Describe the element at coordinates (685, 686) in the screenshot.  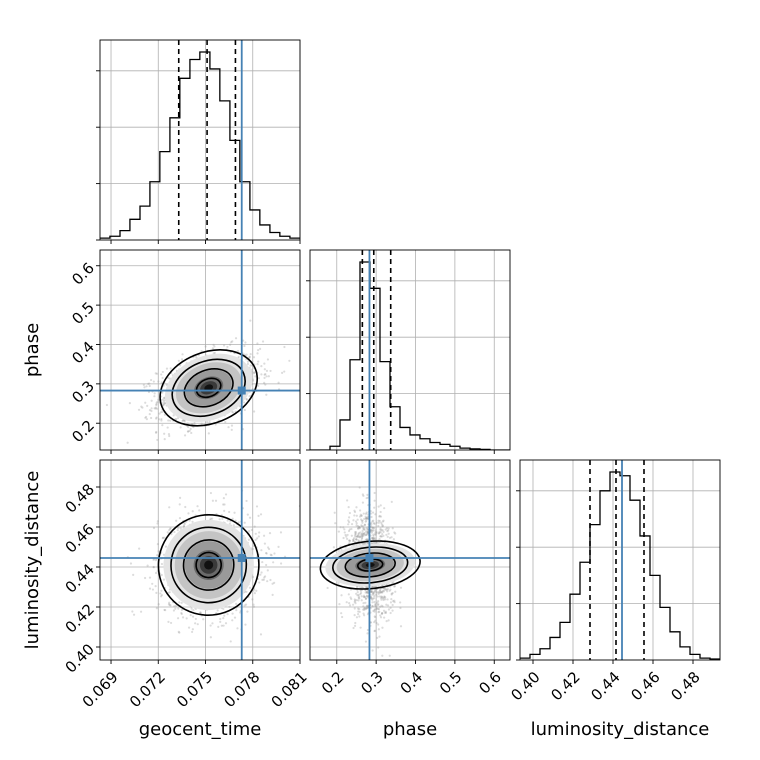
I see `x-tick-label: 0.48` at that location.